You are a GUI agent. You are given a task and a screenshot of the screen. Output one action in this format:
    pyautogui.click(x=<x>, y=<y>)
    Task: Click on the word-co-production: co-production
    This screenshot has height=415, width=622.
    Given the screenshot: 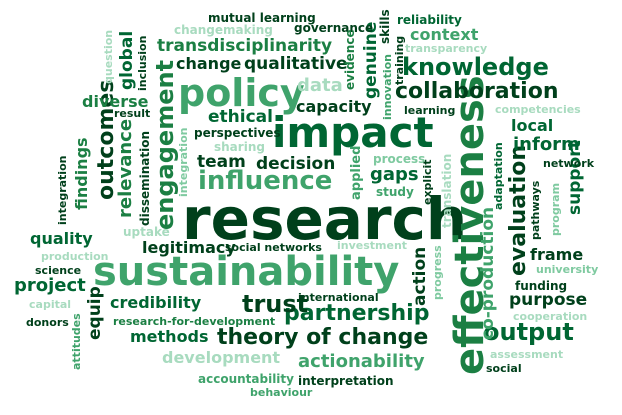 What is the action you would take?
    pyautogui.click(x=488, y=273)
    